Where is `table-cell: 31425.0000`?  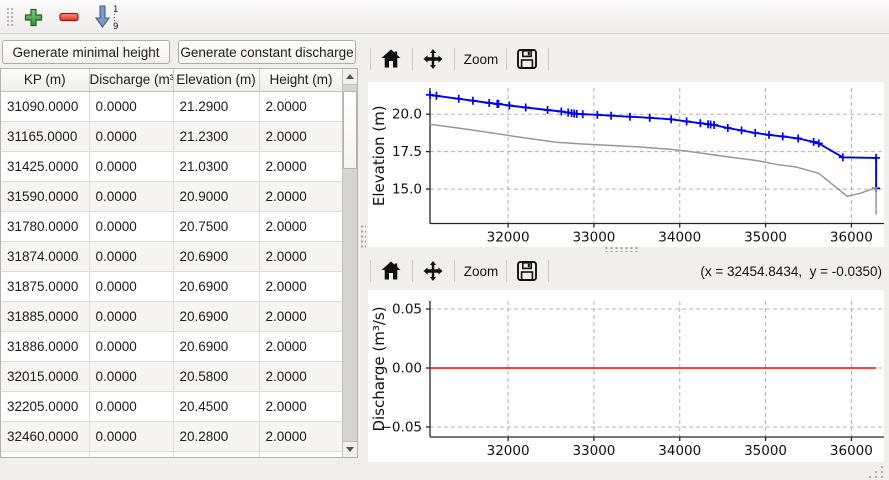 table-cell: 31425.0000 is located at coordinates (45, 166).